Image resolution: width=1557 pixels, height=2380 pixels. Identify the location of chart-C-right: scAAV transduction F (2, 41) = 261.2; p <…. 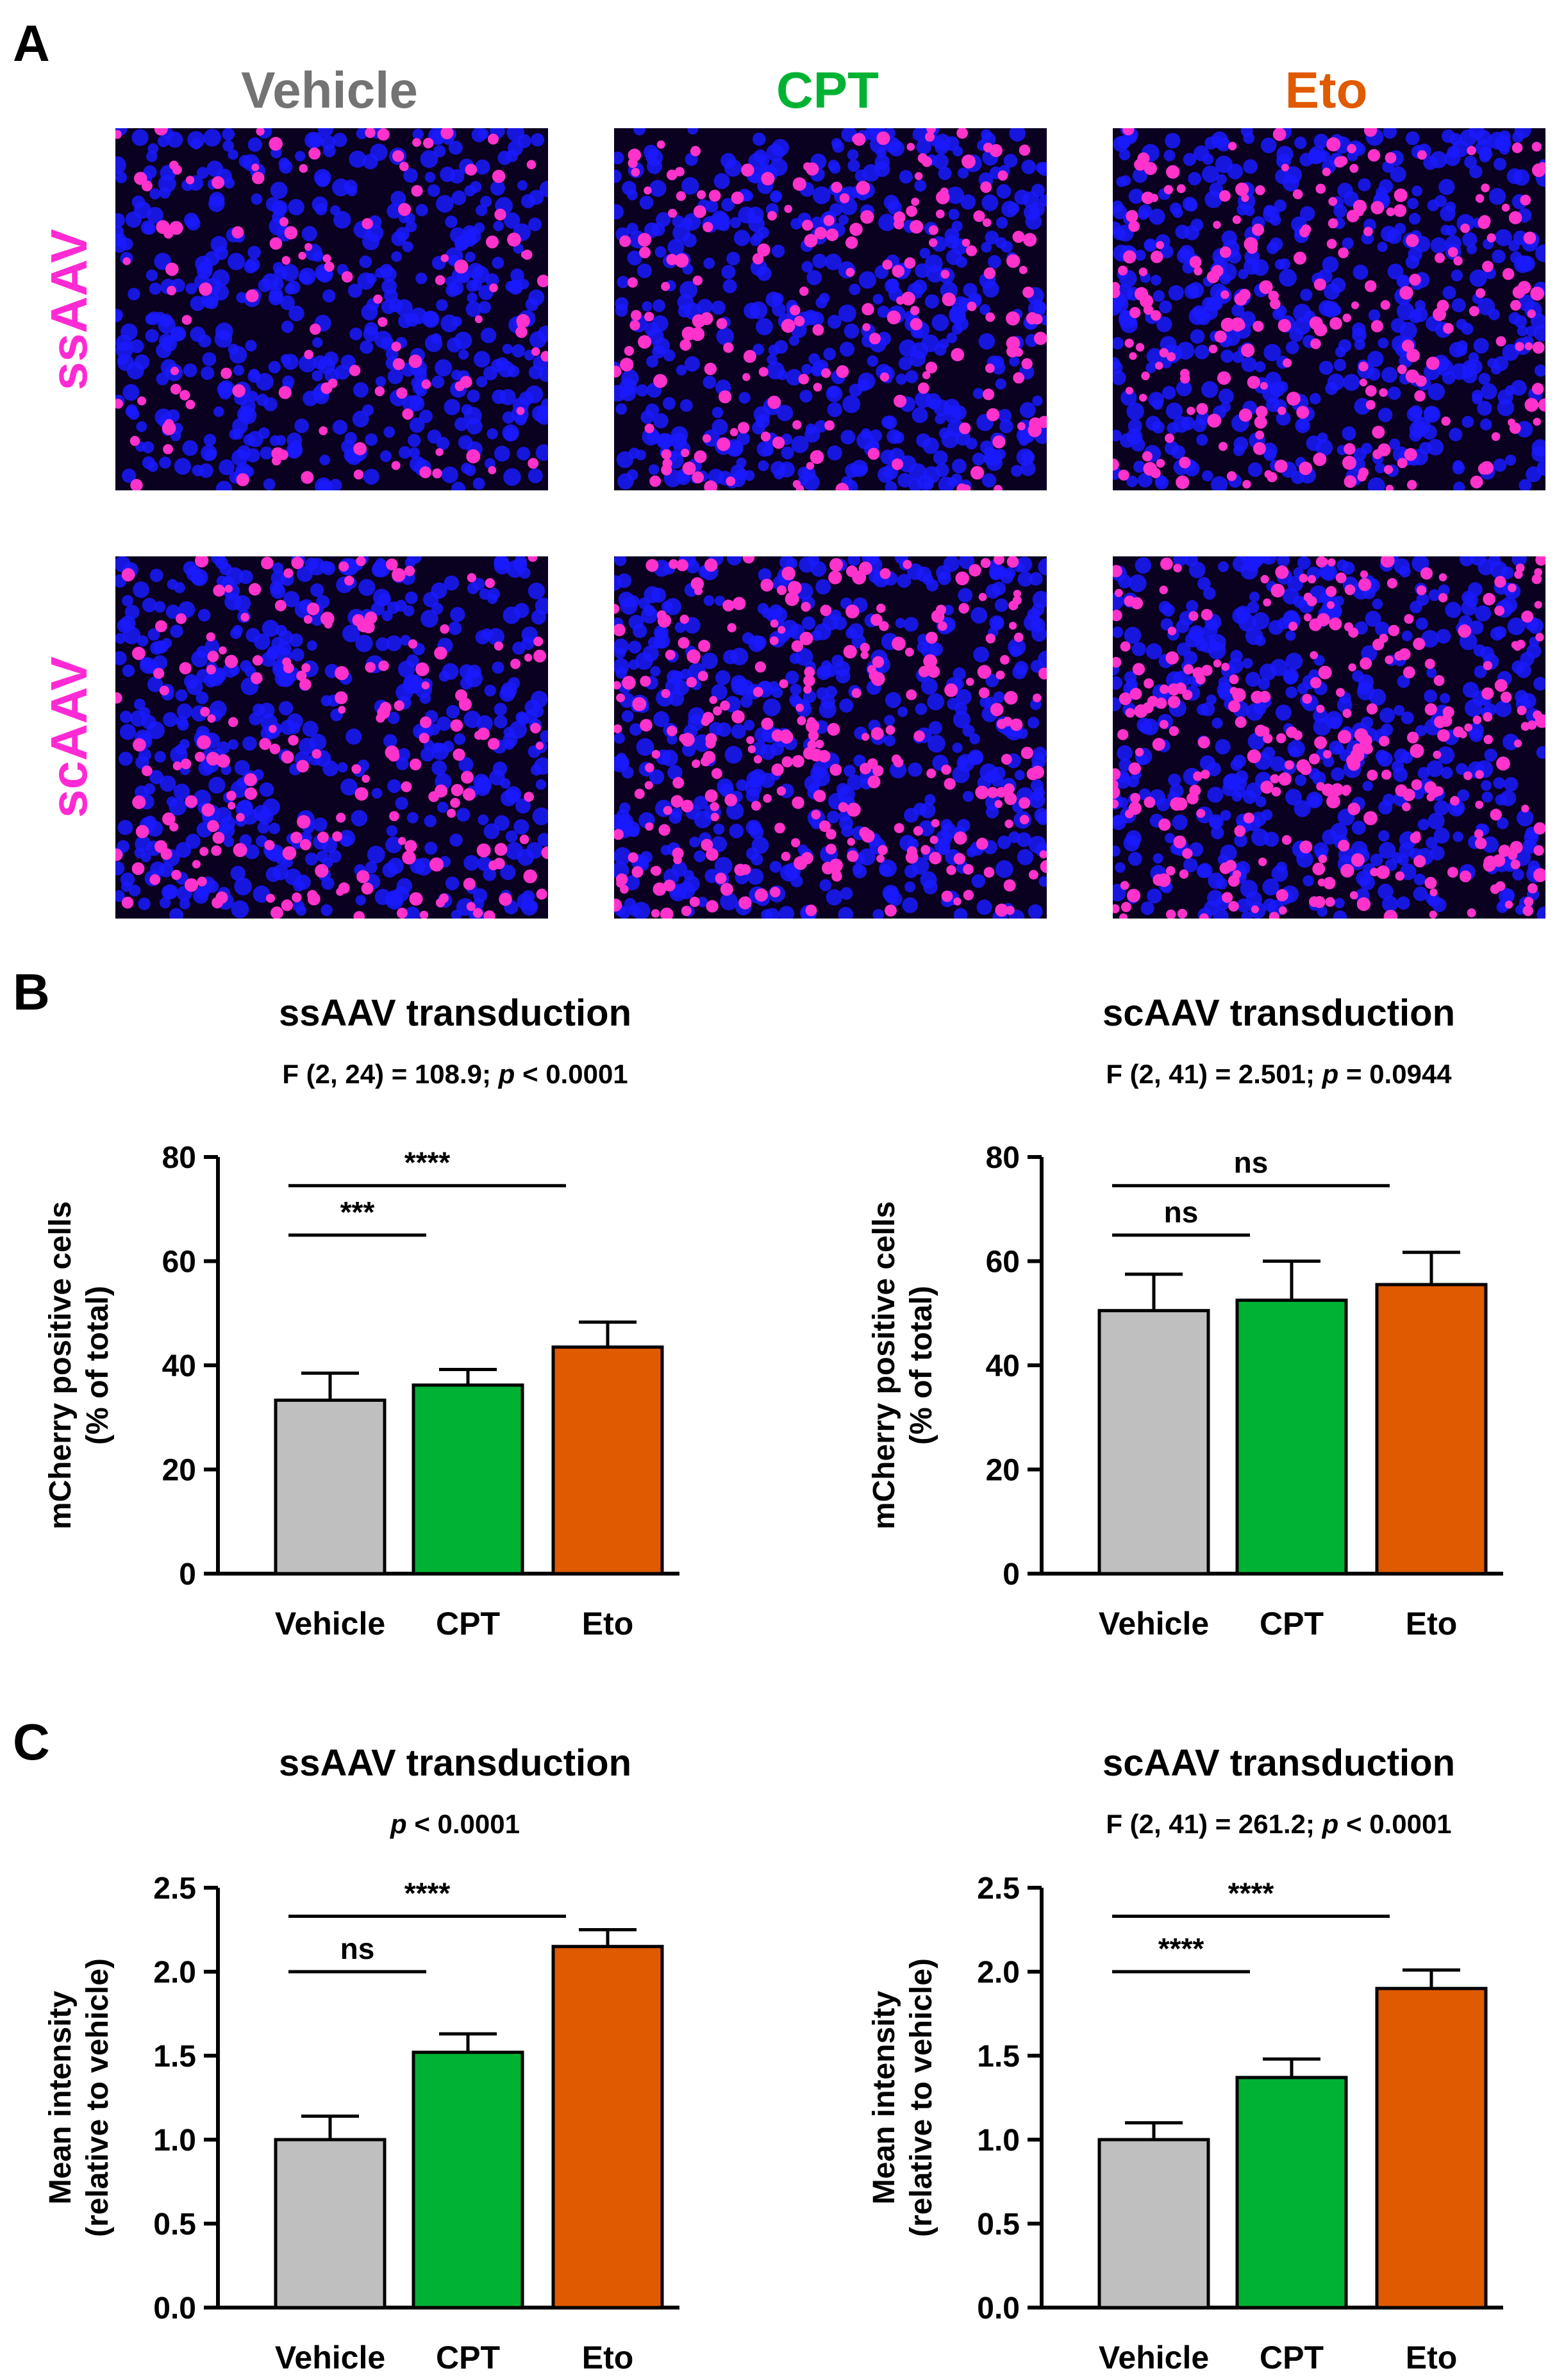
(1185, 2059).